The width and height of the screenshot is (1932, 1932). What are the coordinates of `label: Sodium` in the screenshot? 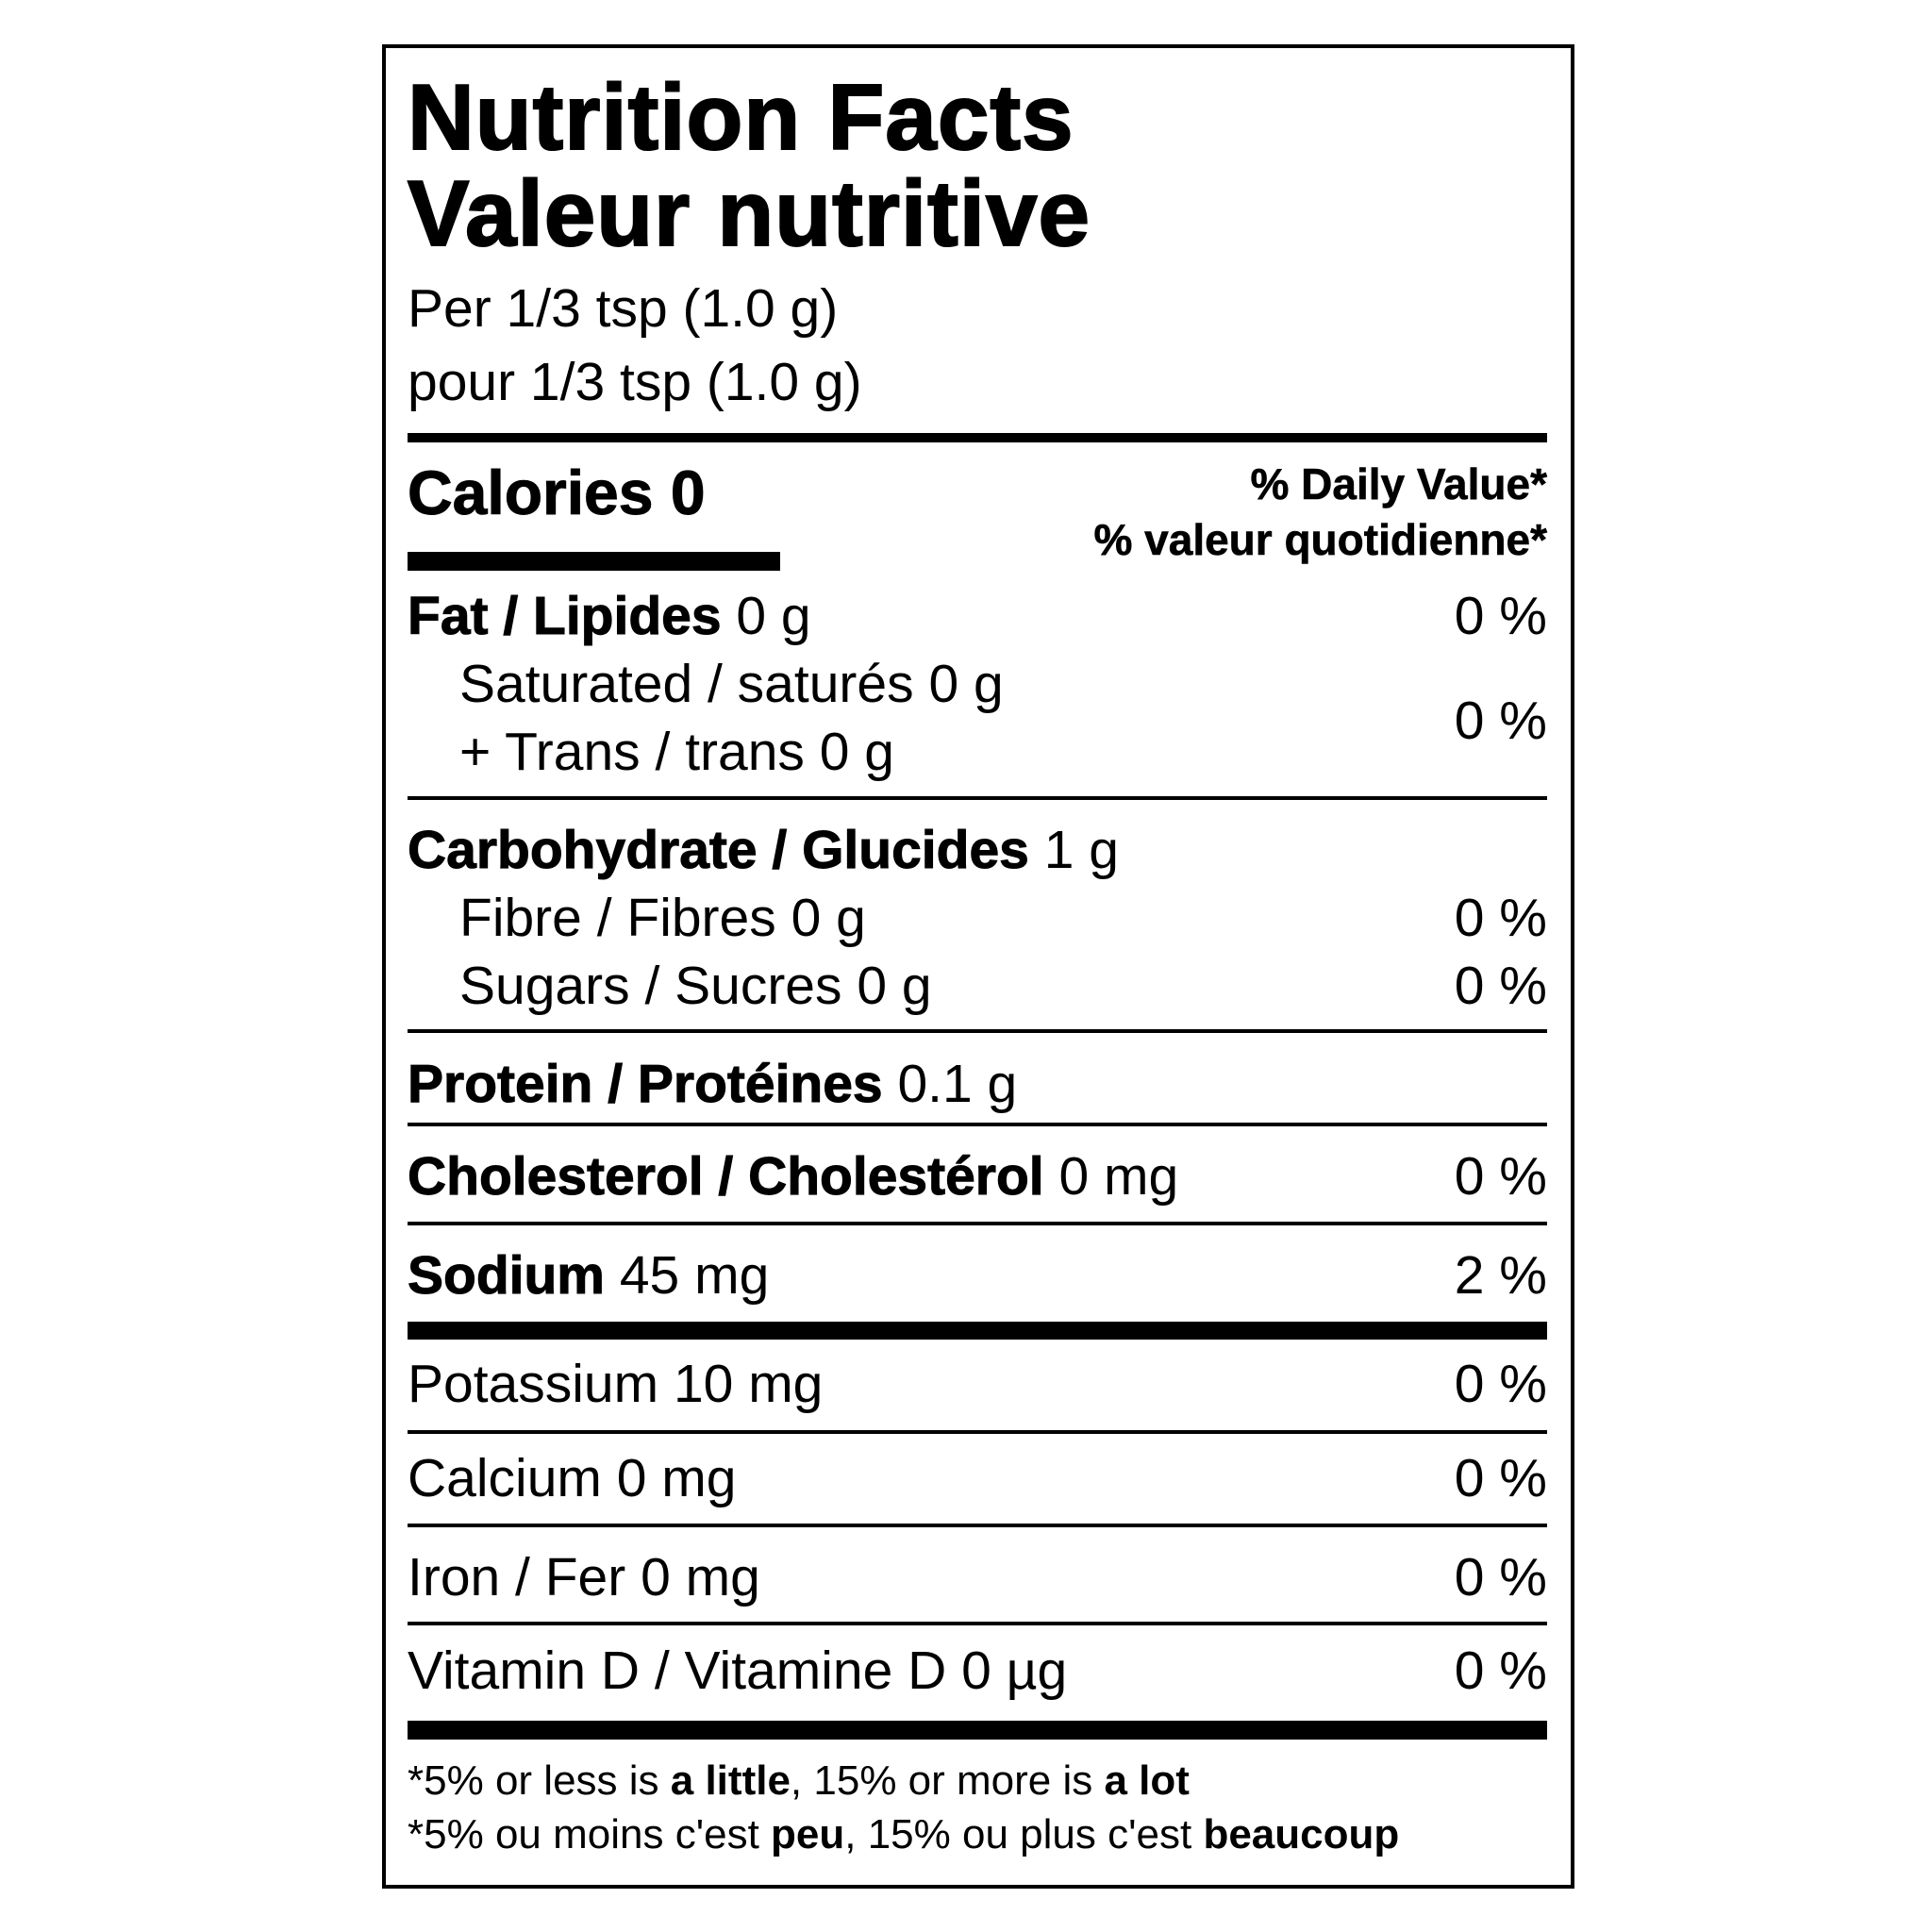 It's located at (507, 1276).